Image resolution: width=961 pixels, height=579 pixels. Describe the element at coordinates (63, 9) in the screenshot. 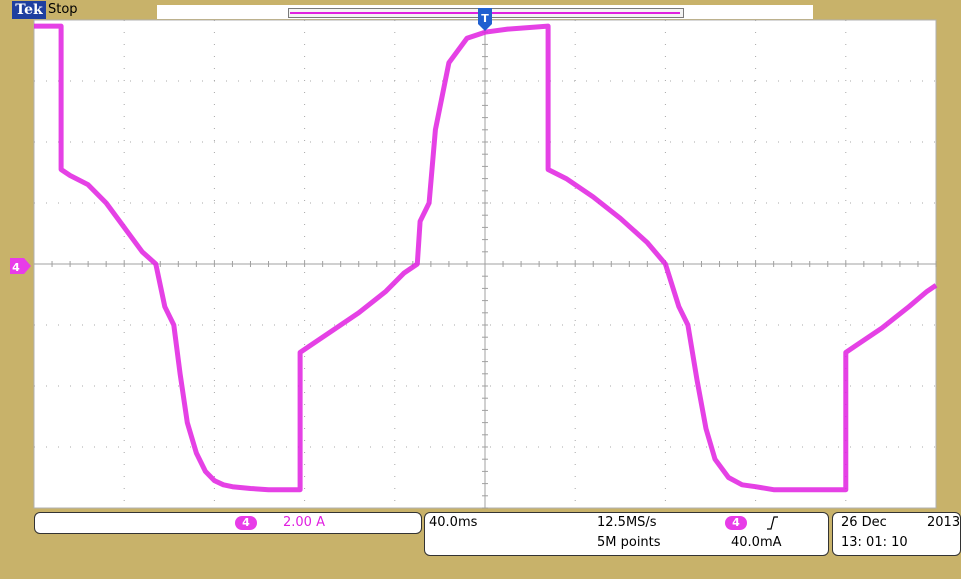

I see `acquisition-state: Stop` at that location.